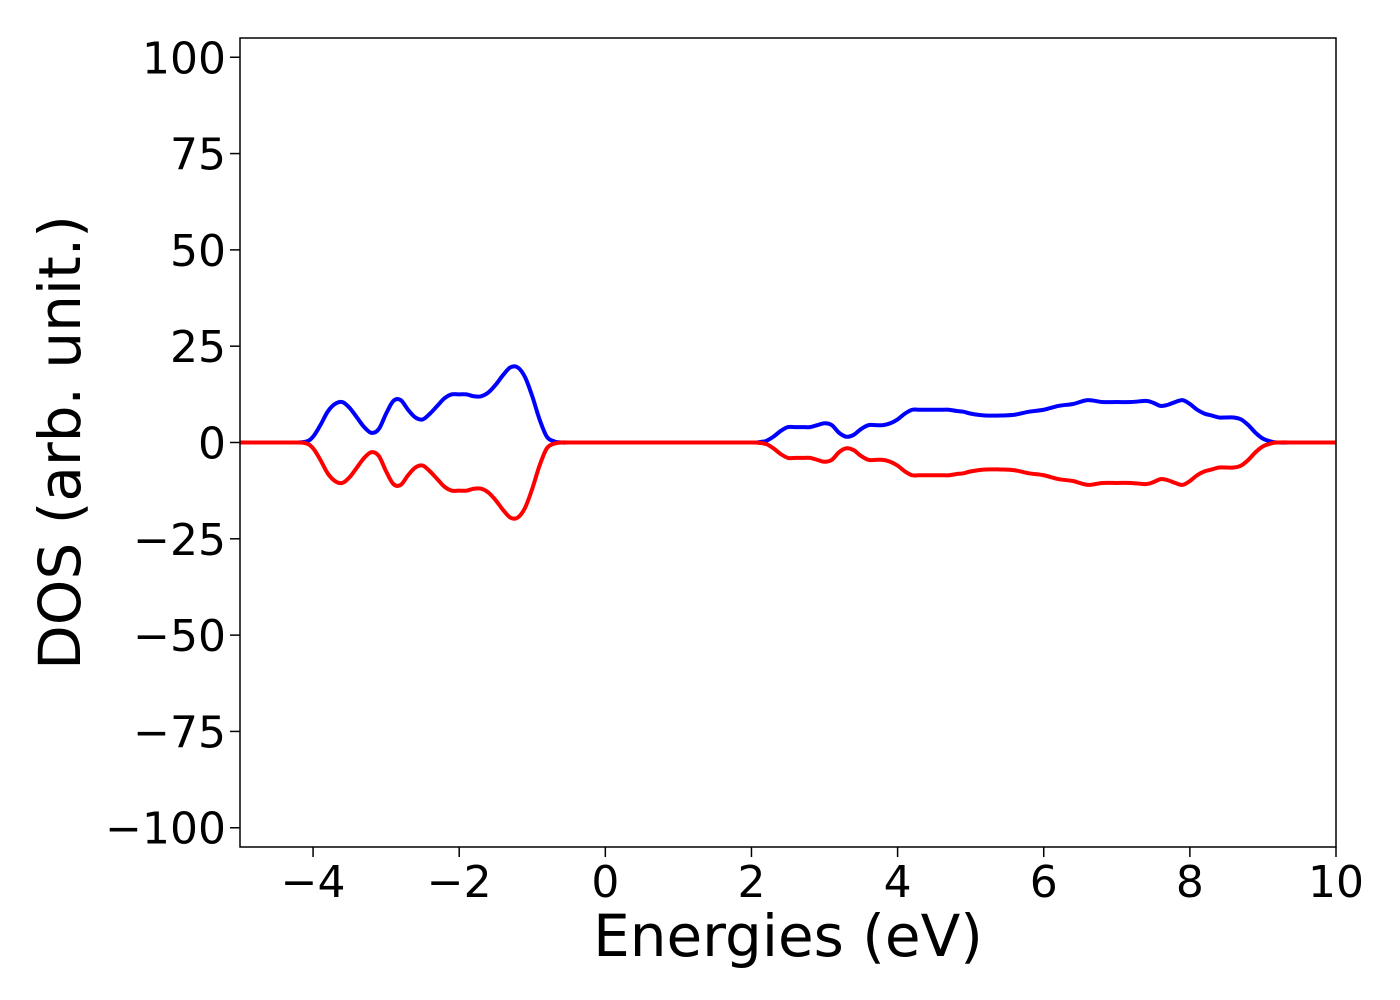 Image resolution: width=1400 pixels, height=1000 pixels. Describe the element at coordinates (787, 480) in the screenshot. I see `series-line-red` at that location.